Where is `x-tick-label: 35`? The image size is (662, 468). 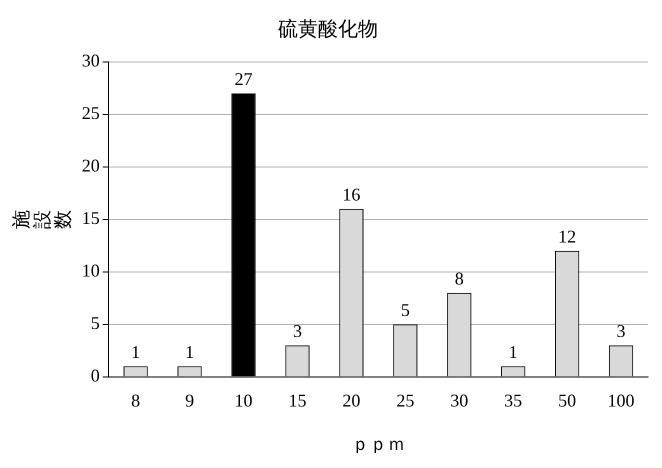
x-tick-label: 35 is located at coordinates (513, 400).